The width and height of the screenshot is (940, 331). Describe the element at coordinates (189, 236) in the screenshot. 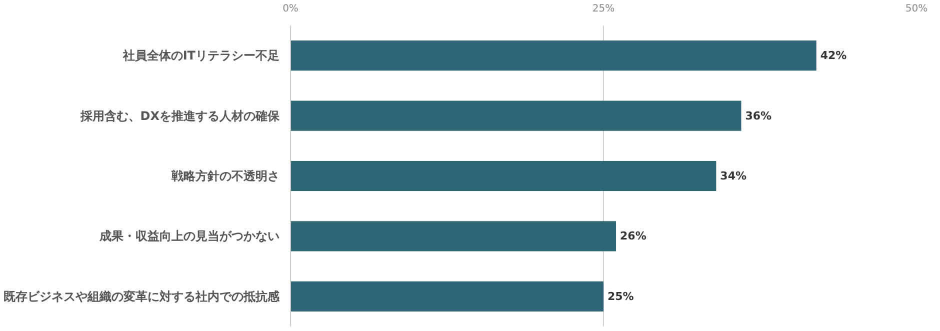

I see `y-tick-label: 成果・収益向上の見当がつかない` at that location.